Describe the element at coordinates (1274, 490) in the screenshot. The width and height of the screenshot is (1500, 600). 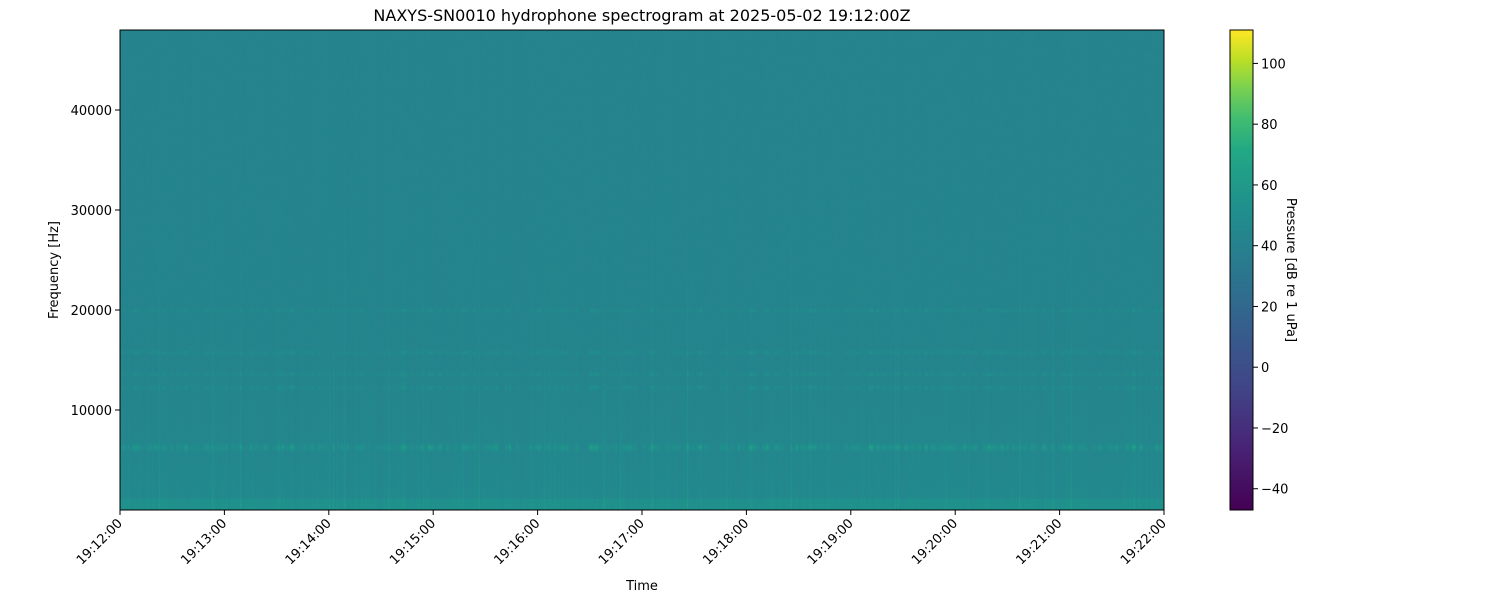
I see `colorbar-tick-label: −40` at that location.